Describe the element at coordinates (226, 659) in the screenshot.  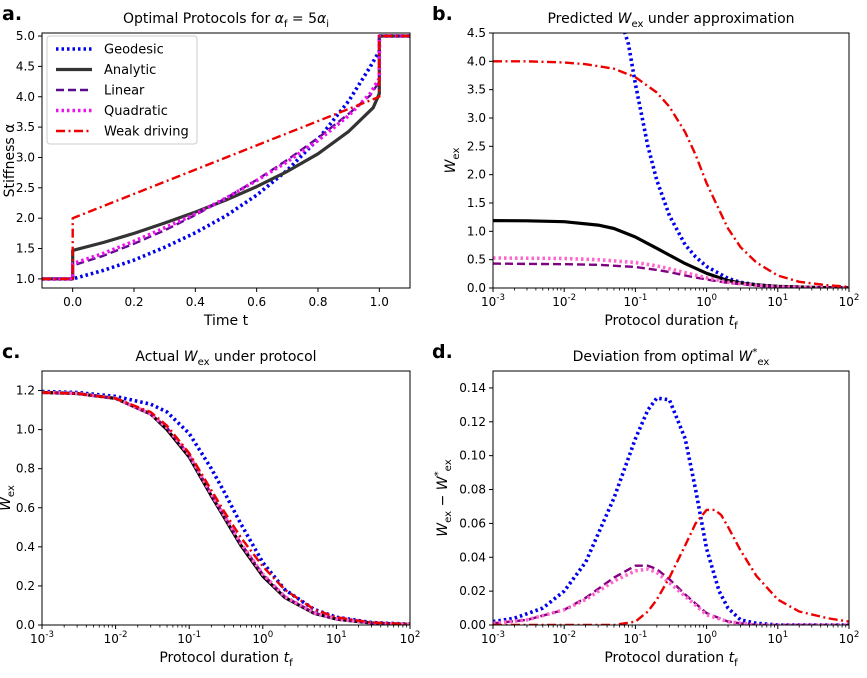
I see `chart-c-xlabel: Protocol duration tf` at that location.